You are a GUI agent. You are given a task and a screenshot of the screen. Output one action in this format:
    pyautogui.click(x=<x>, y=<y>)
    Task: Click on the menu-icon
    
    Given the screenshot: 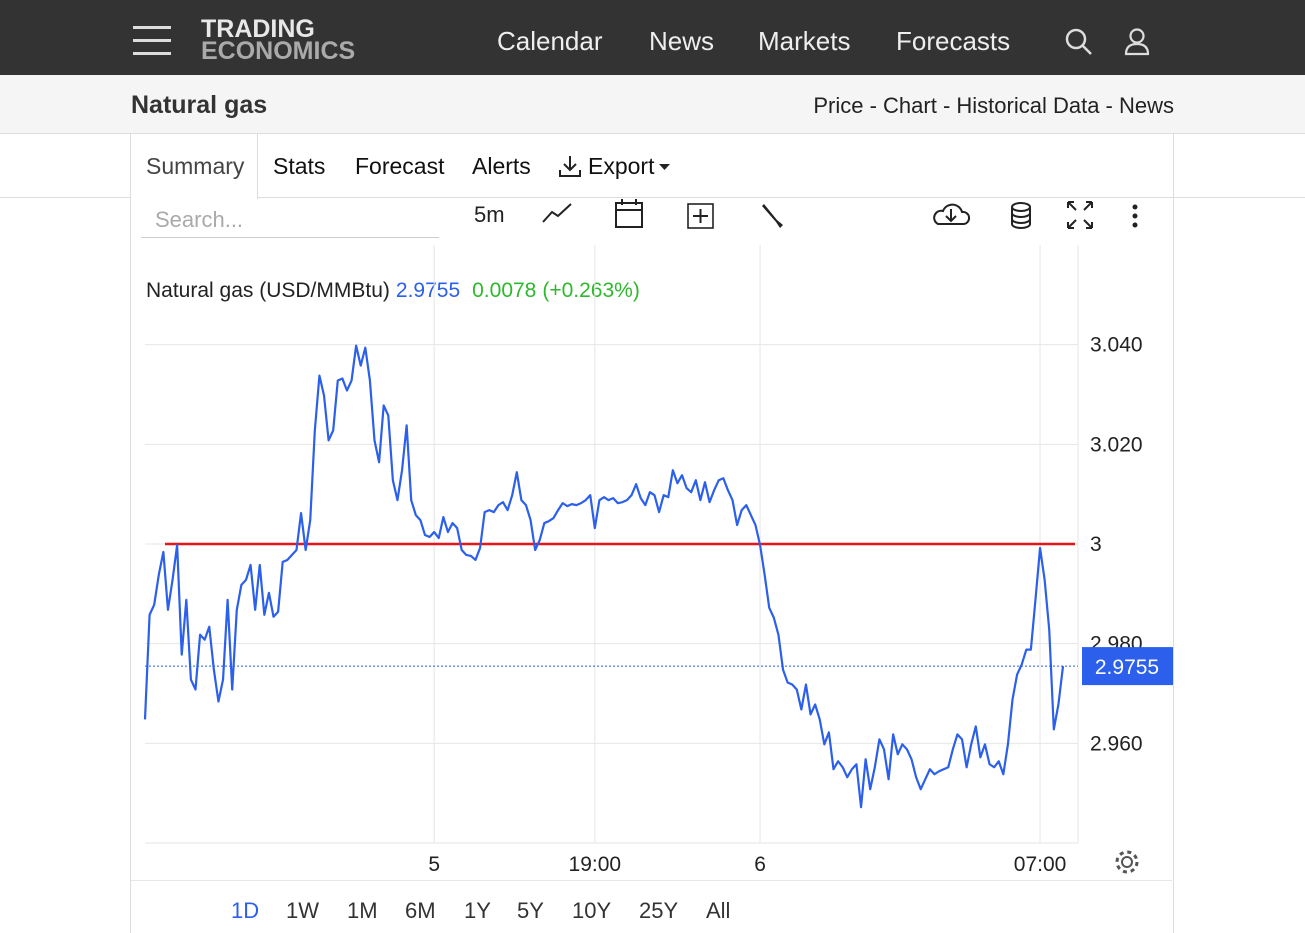 What is the action you would take?
    pyautogui.click(x=153, y=41)
    